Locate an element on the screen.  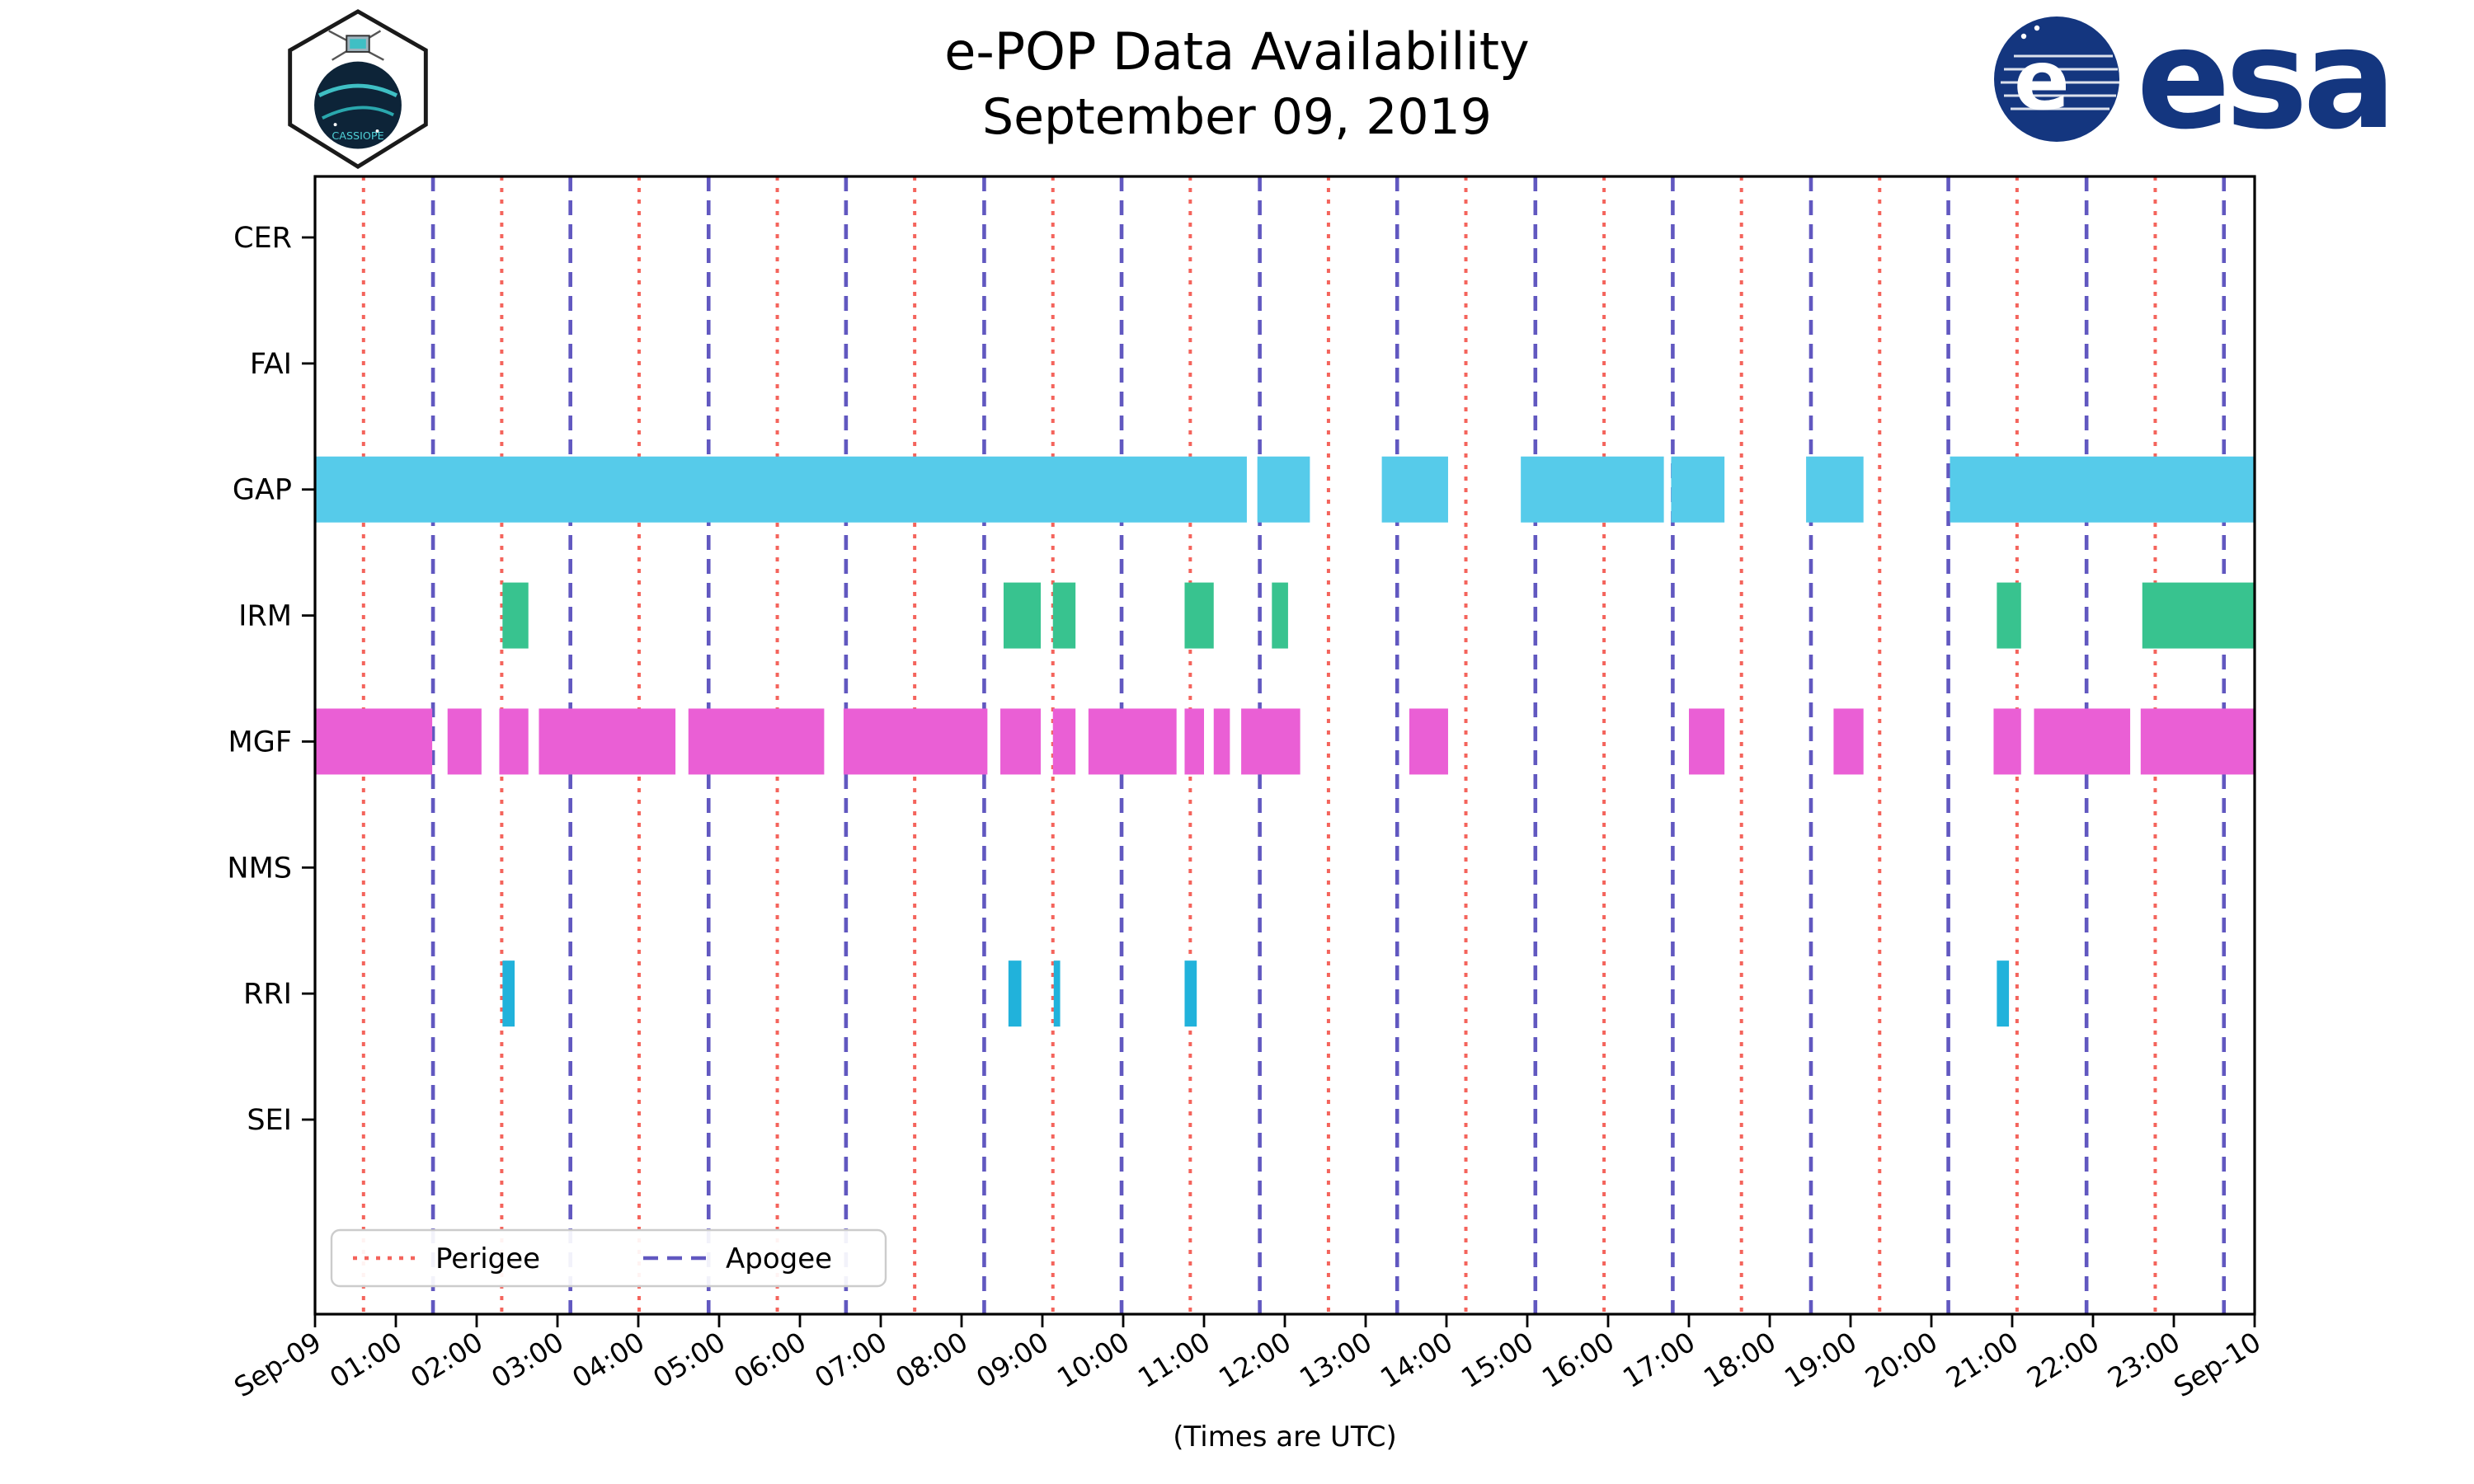
x-tick-label: 10:00 is located at coordinates (1093, 1360).